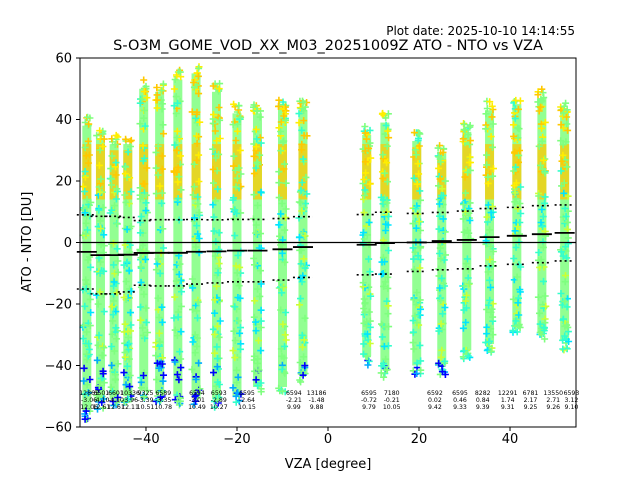 The height and width of the screenshot is (484, 640). Describe the element at coordinates (294, 400) in the screenshot. I see `stat-label-line: -2.21` at that location.